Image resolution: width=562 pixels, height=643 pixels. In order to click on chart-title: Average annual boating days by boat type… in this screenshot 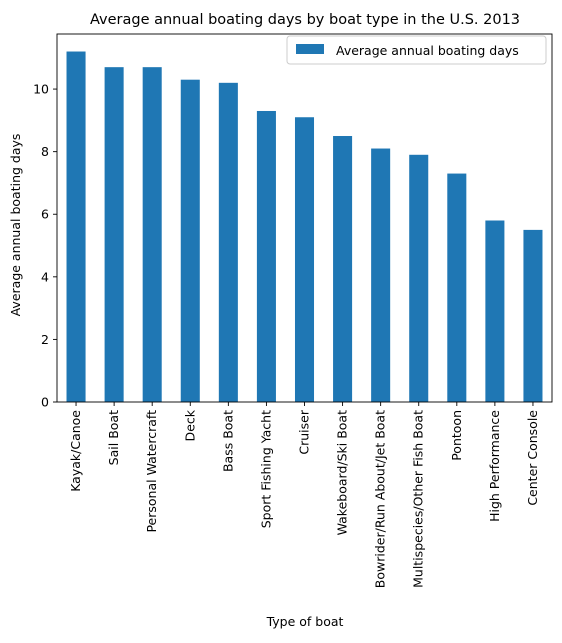, I will do `click(305, 20)`.